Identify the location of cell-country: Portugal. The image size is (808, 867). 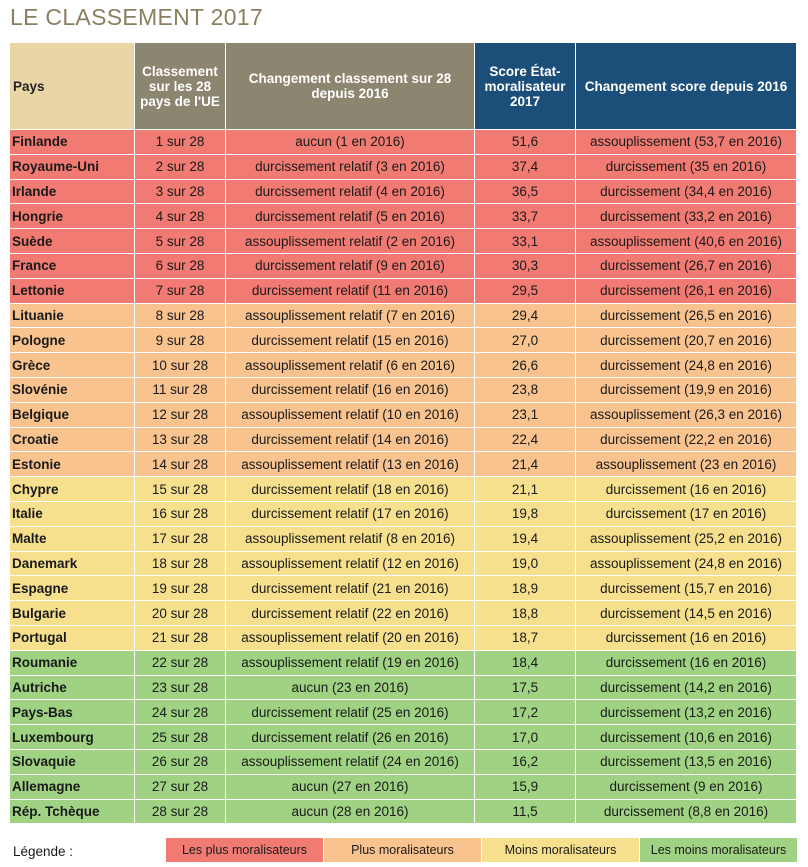
(72, 637).